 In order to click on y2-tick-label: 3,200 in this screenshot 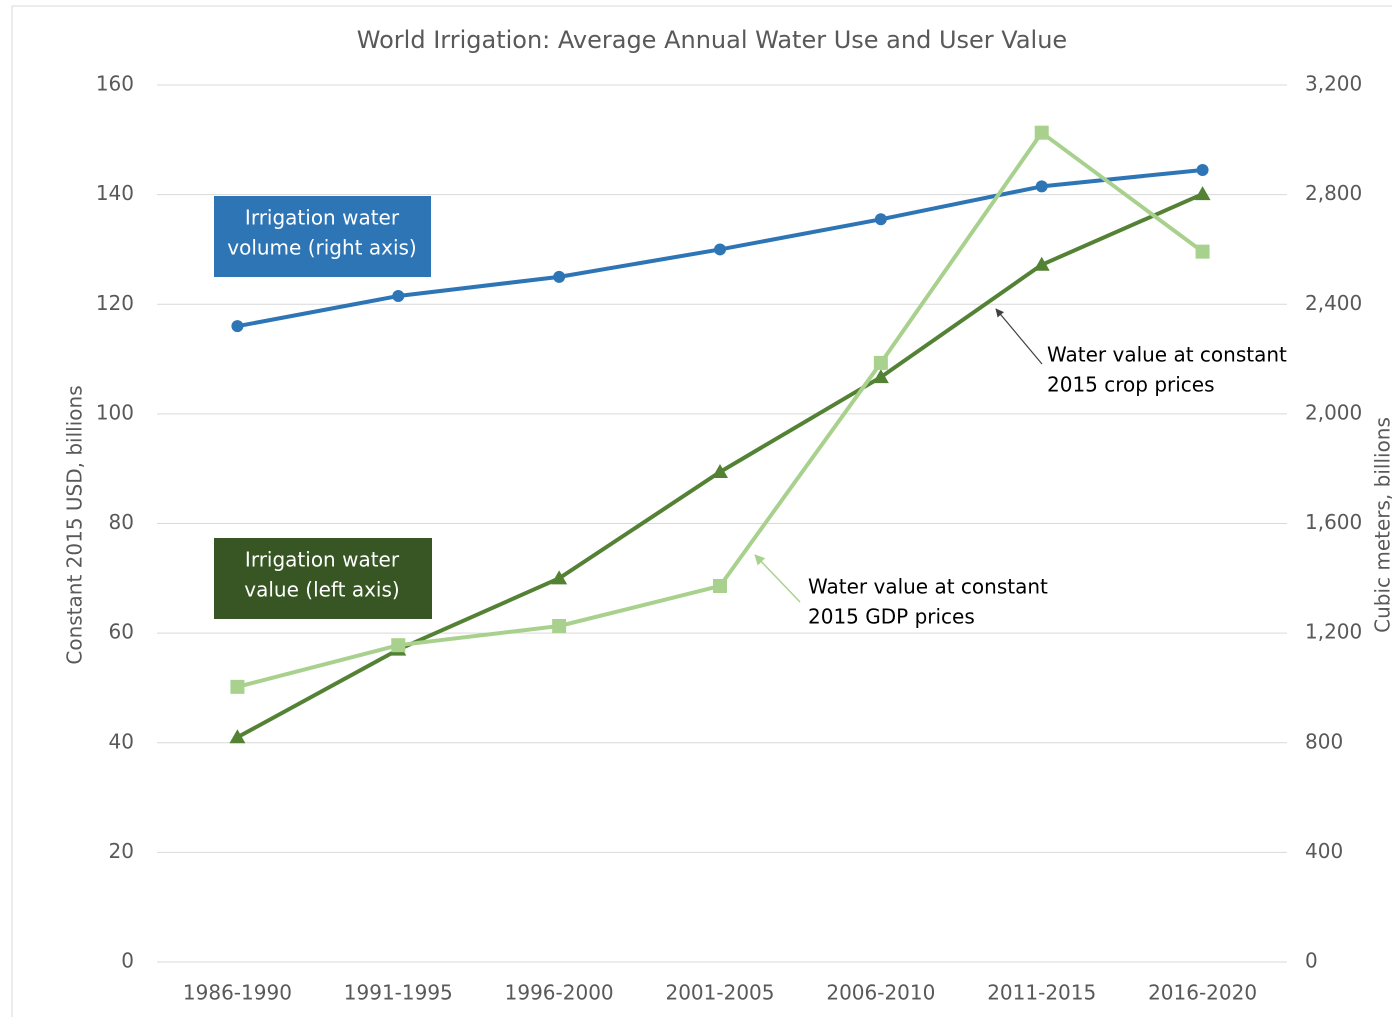, I will do `click(1333, 84)`.